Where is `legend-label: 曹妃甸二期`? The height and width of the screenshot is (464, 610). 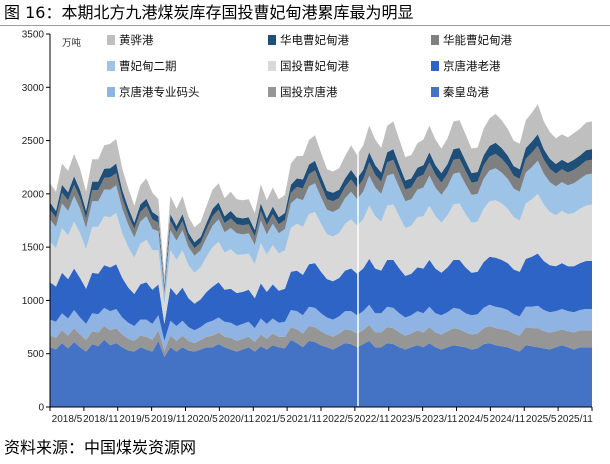 legend-label: 曹妃甸二期 is located at coordinates (148, 66).